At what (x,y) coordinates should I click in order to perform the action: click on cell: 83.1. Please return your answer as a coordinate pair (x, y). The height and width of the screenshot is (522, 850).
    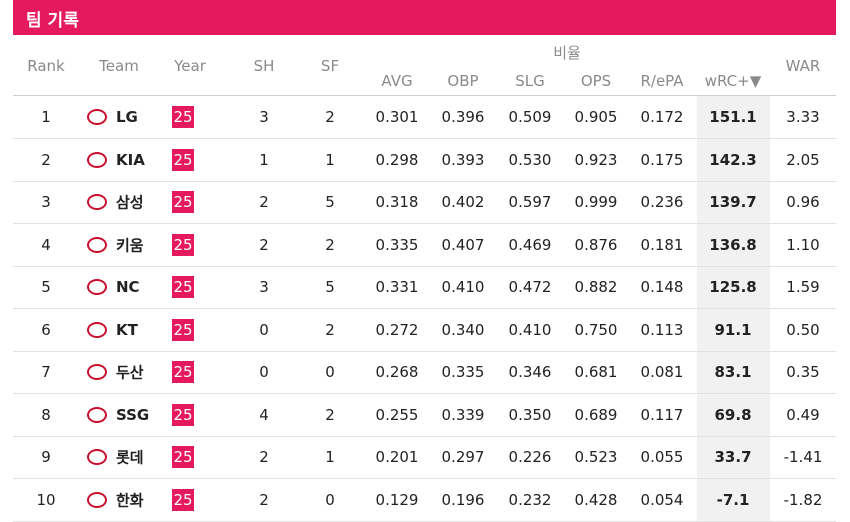
    Looking at the image, I should click on (733, 372).